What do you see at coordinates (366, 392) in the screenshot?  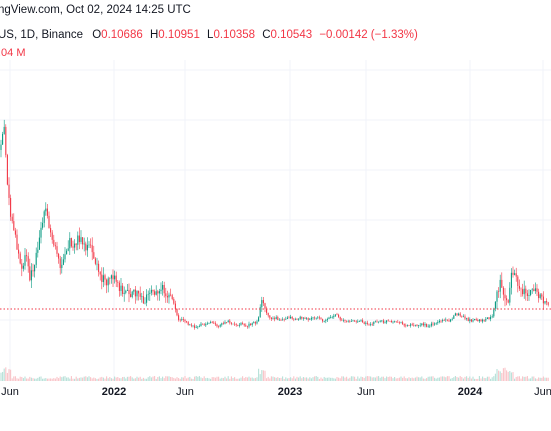 I see `x-tick-label: Jun` at bounding box center [366, 392].